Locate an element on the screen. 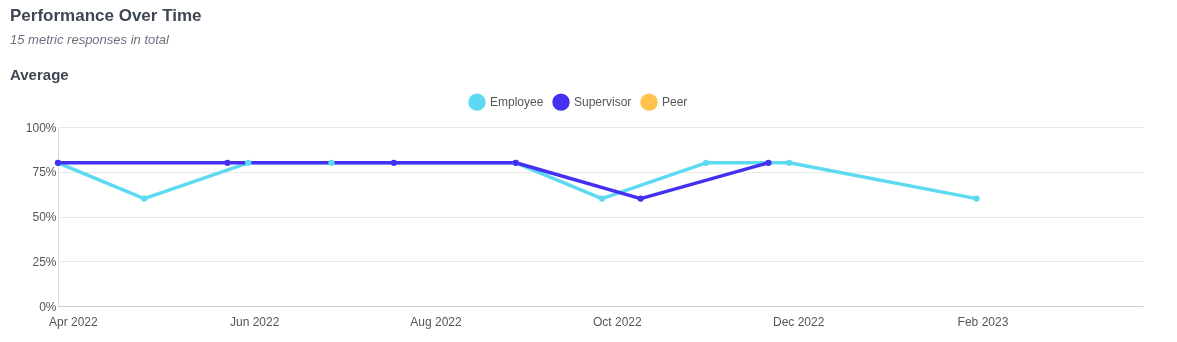  x-tick-label: Apr 2022 is located at coordinates (74, 321).